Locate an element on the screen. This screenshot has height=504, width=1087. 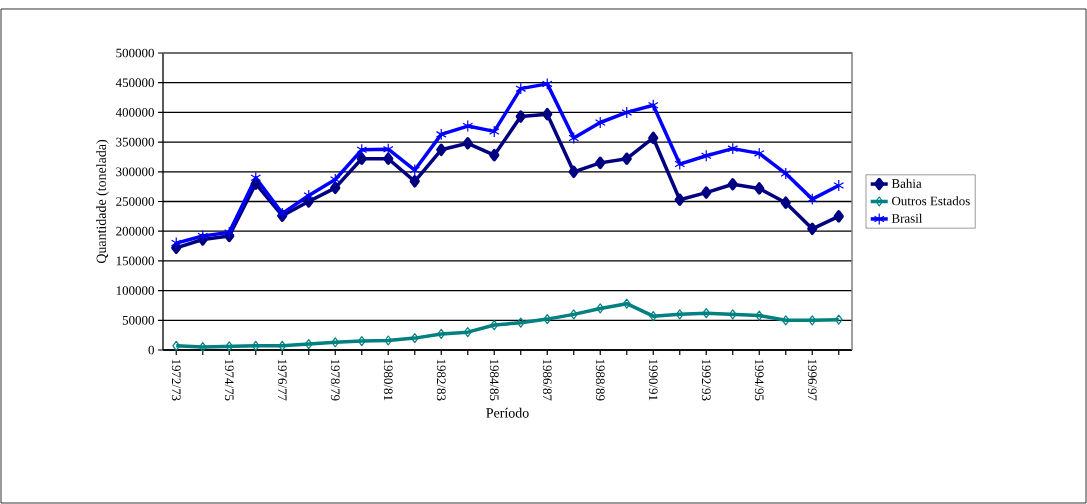
y-tick-label: 400000 is located at coordinates (134, 112).